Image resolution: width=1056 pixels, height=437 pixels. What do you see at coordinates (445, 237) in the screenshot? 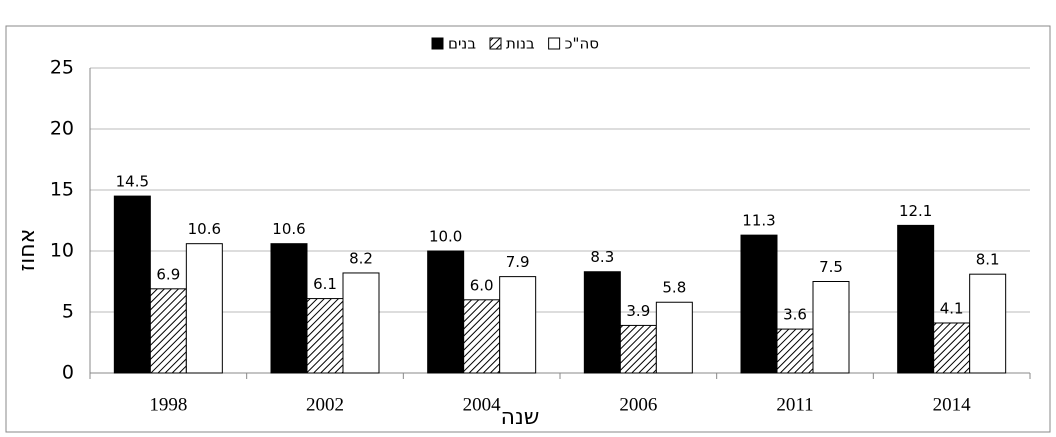
I see `value-label: 10.0` at bounding box center [445, 237].